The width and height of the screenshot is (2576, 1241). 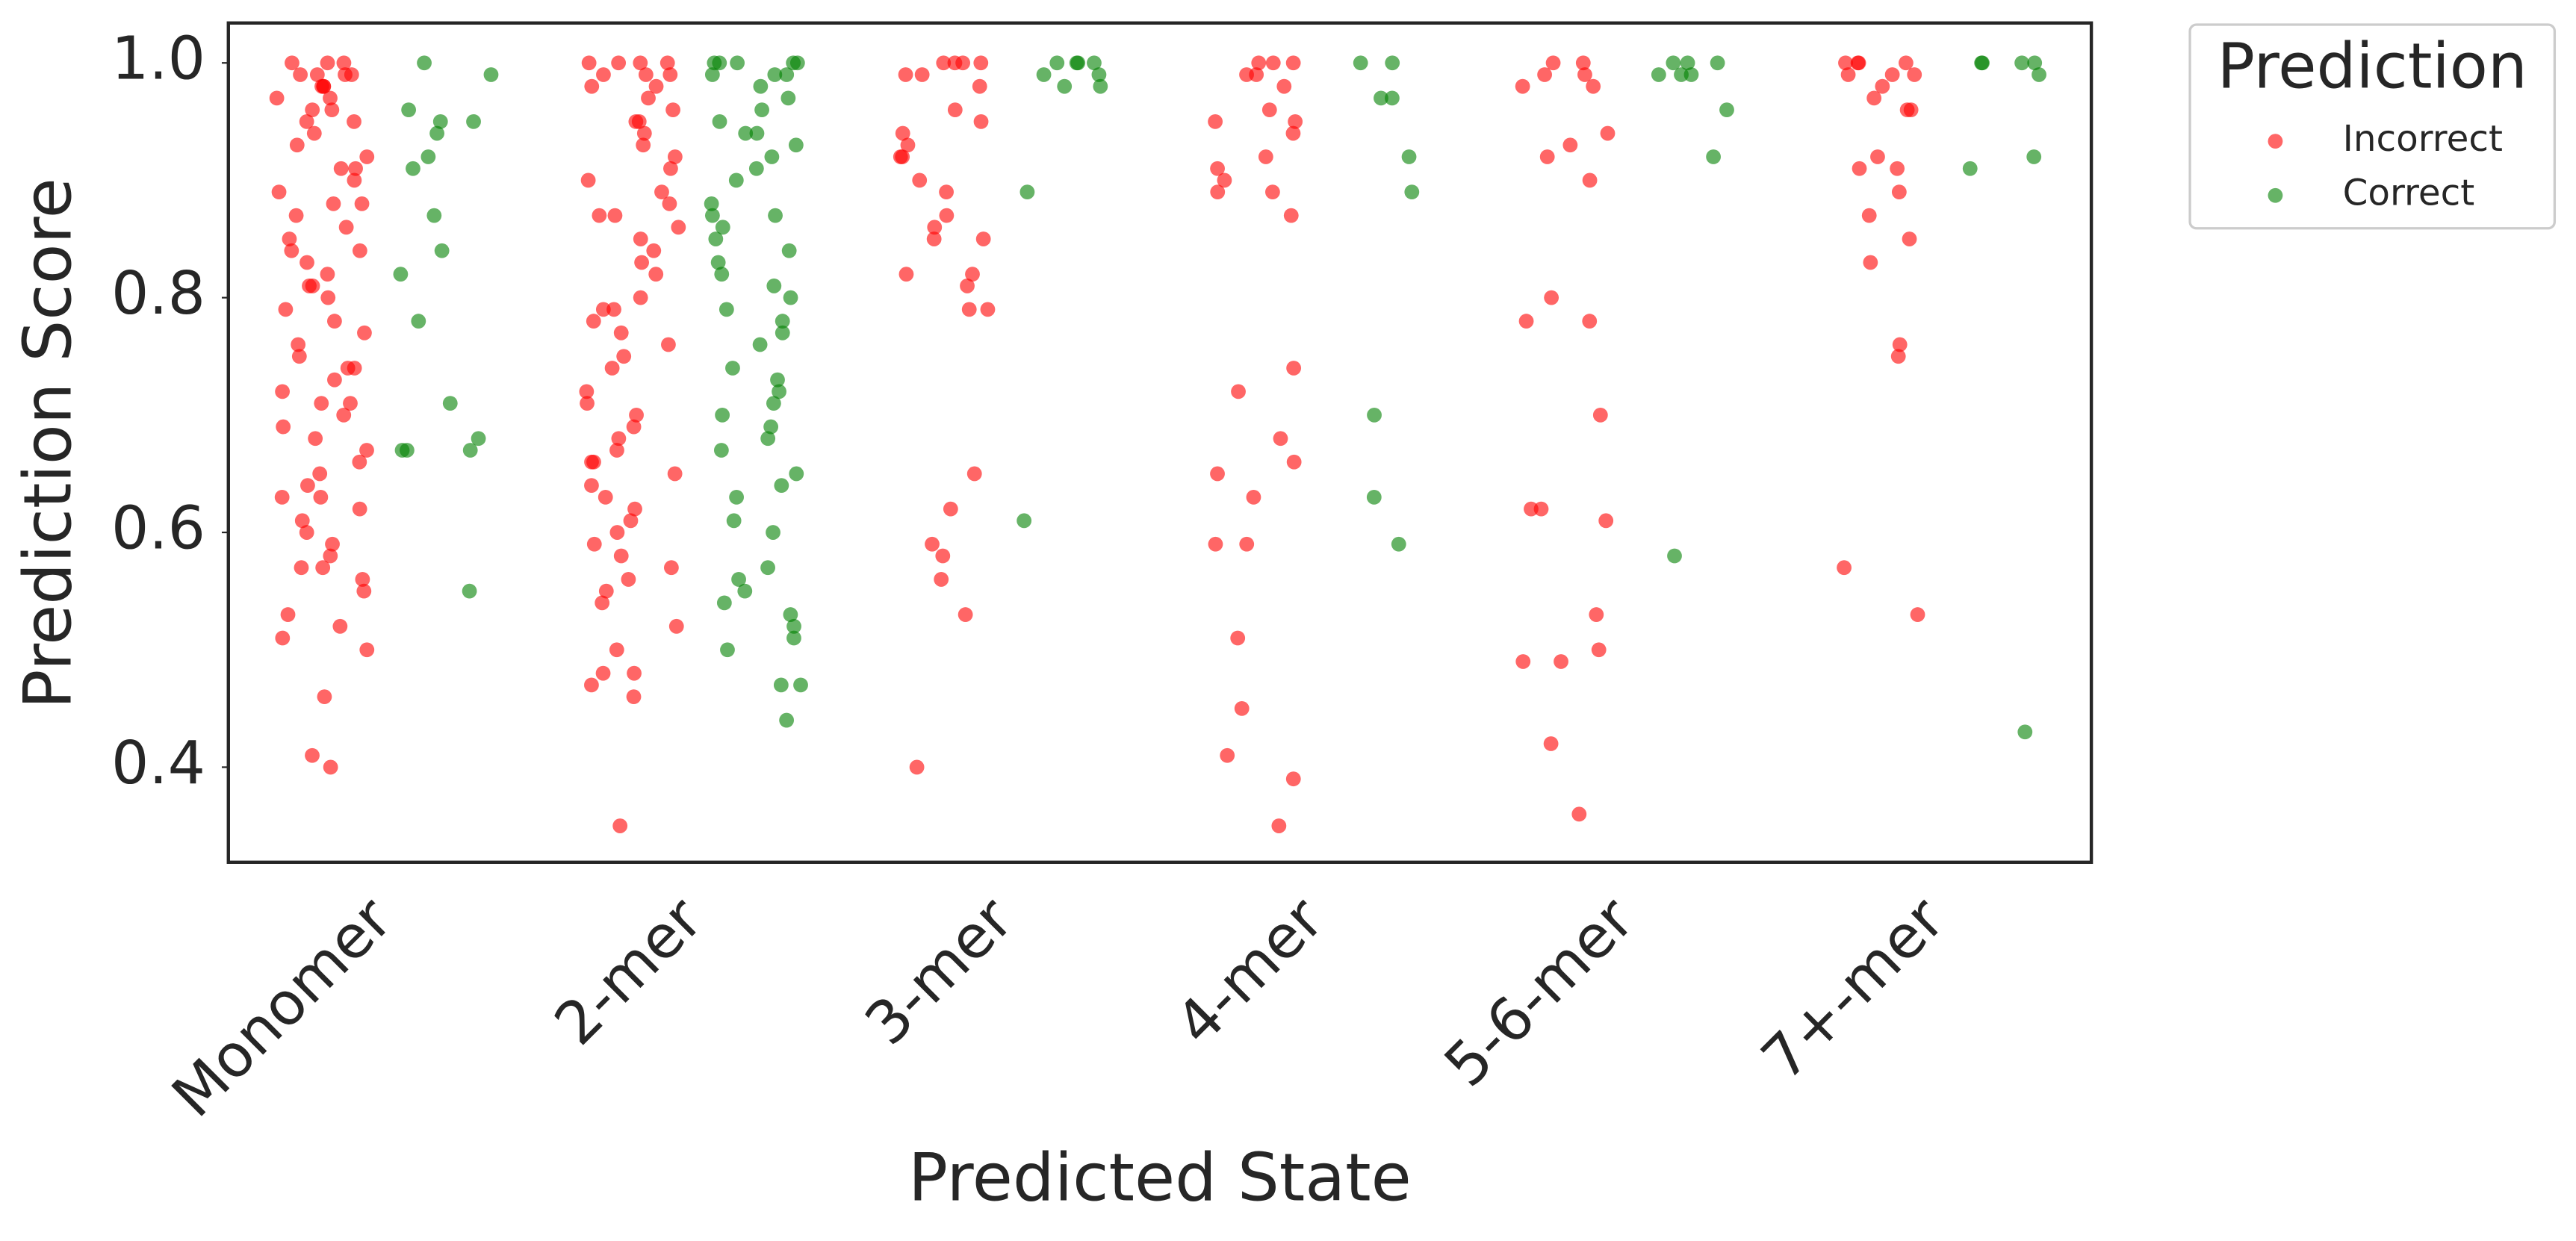 What do you see at coordinates (158, 293) in the screenshot?
I see `y-tick-label: 0.8` at bounding box center [158, 293].